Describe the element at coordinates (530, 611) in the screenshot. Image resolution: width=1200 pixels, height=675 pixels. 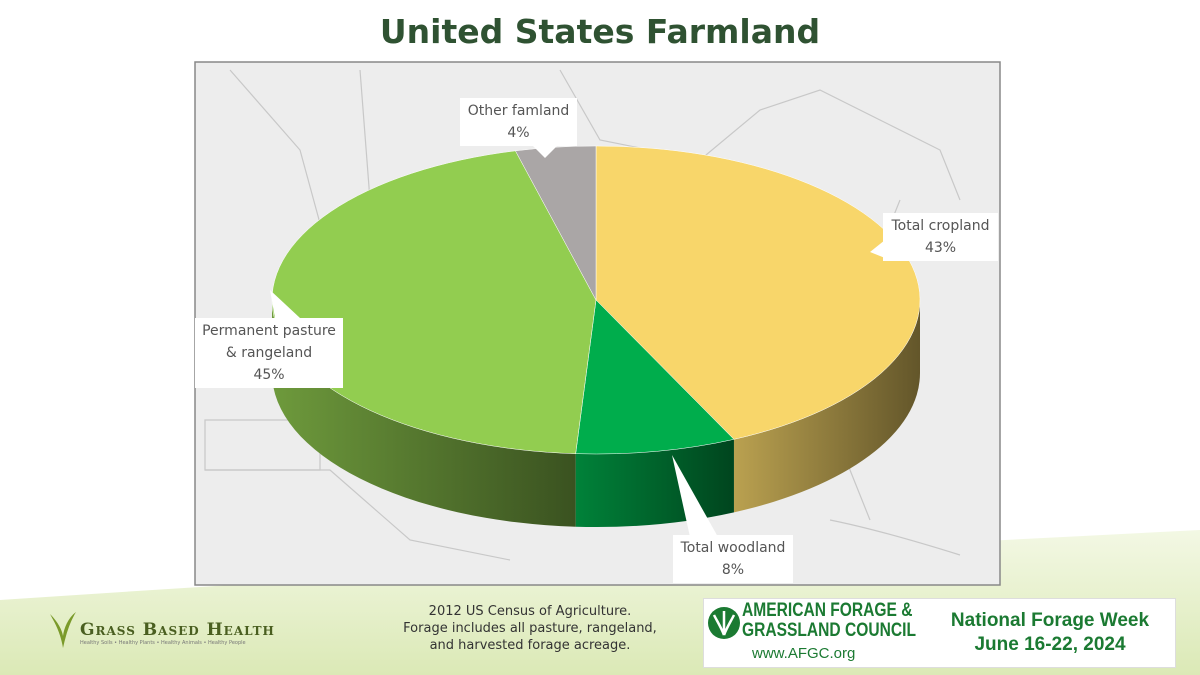
I see `footnote-line: 2012 US Census of Agriculture.` at that location.